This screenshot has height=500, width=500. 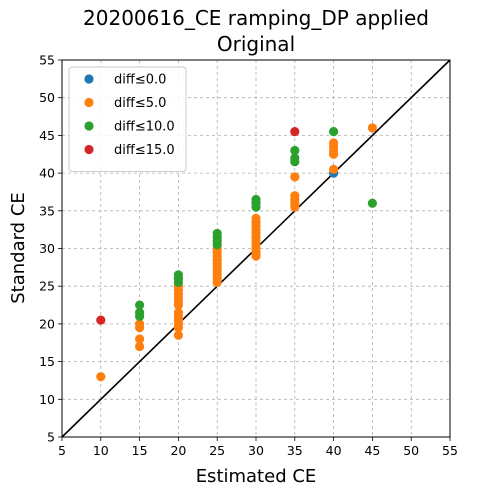 I want to click on x-tick-label: 25, so click(x=217, y=450).